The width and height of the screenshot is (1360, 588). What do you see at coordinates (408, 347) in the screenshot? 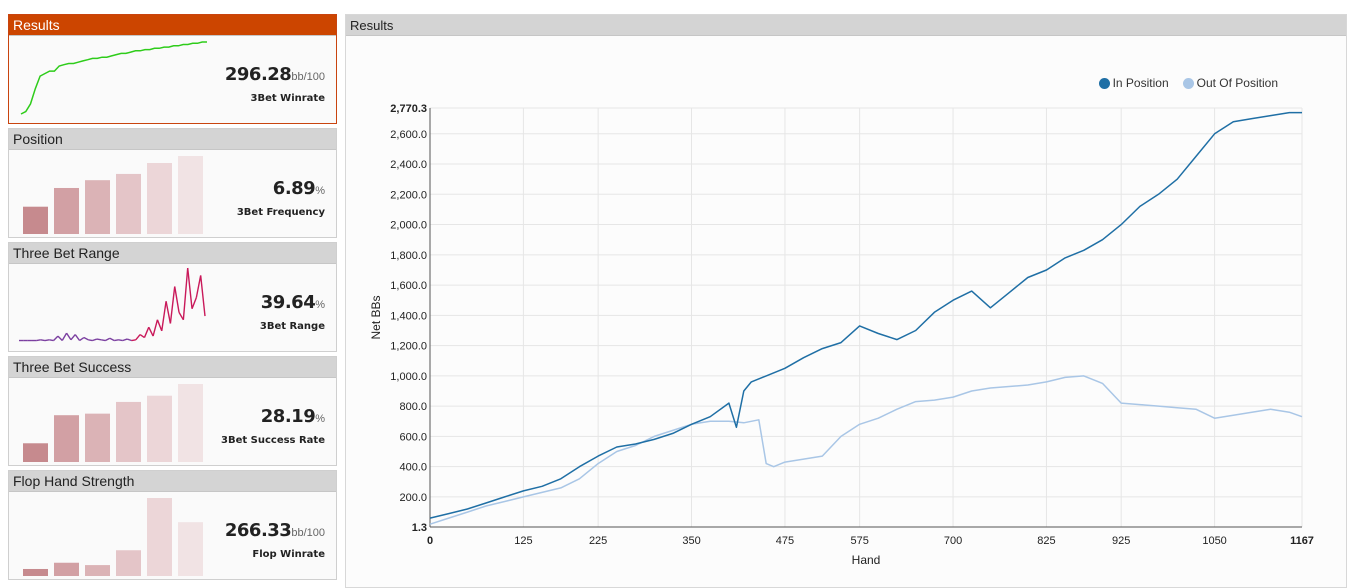
I see `y-tick-label: 1,200.0` at bounding box center [408, 347].